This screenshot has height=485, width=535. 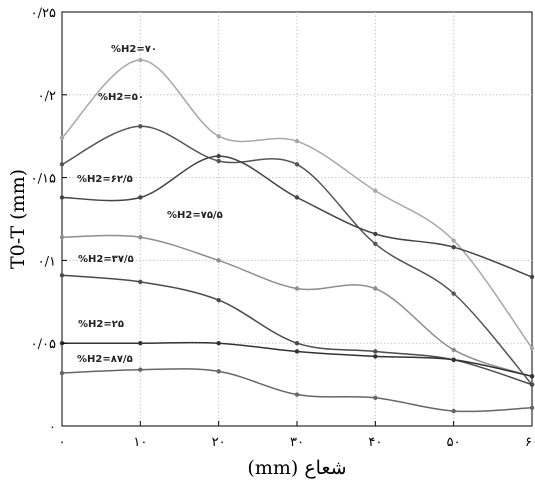 What do you see at coordinates (195, 215) in the screenshot?
I see `series-label: %H2=۷۵/۵` at bounding box center [195, 215].